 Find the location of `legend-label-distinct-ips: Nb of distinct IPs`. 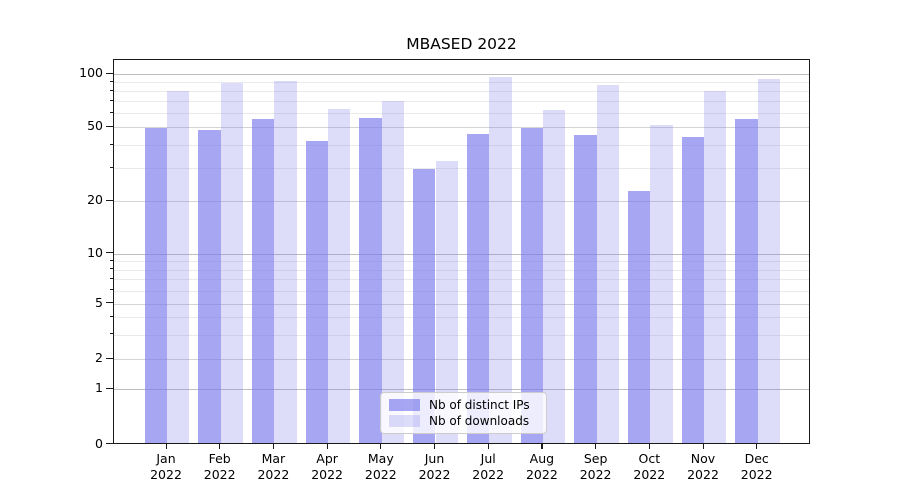

legend-label-distinct-ips: Nb of distinct IPs is located at coordinates (479, 404).